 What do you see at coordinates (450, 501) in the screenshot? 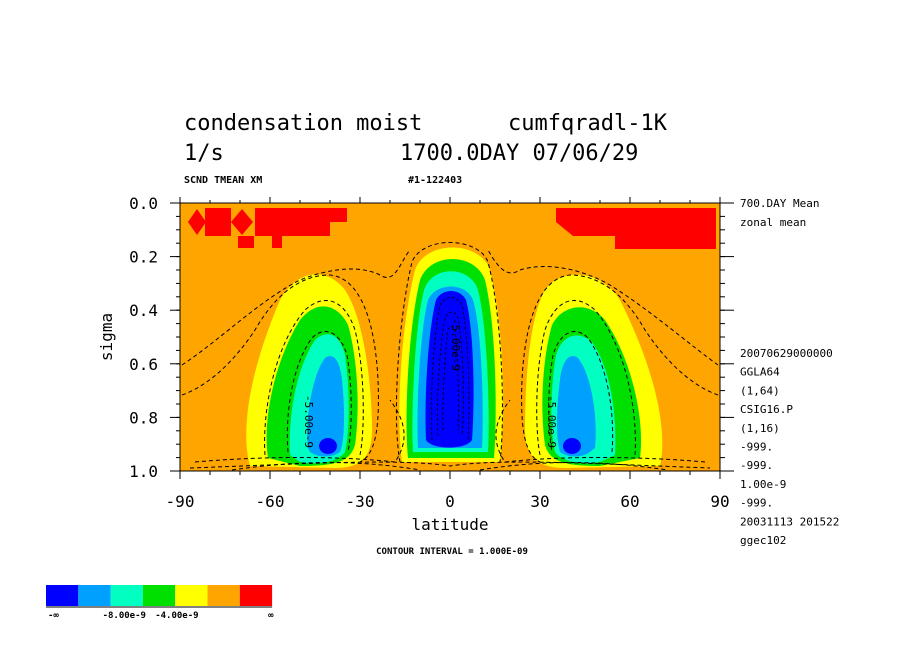
I see `x-tick-label: 0` at bounding box center [450, 501].